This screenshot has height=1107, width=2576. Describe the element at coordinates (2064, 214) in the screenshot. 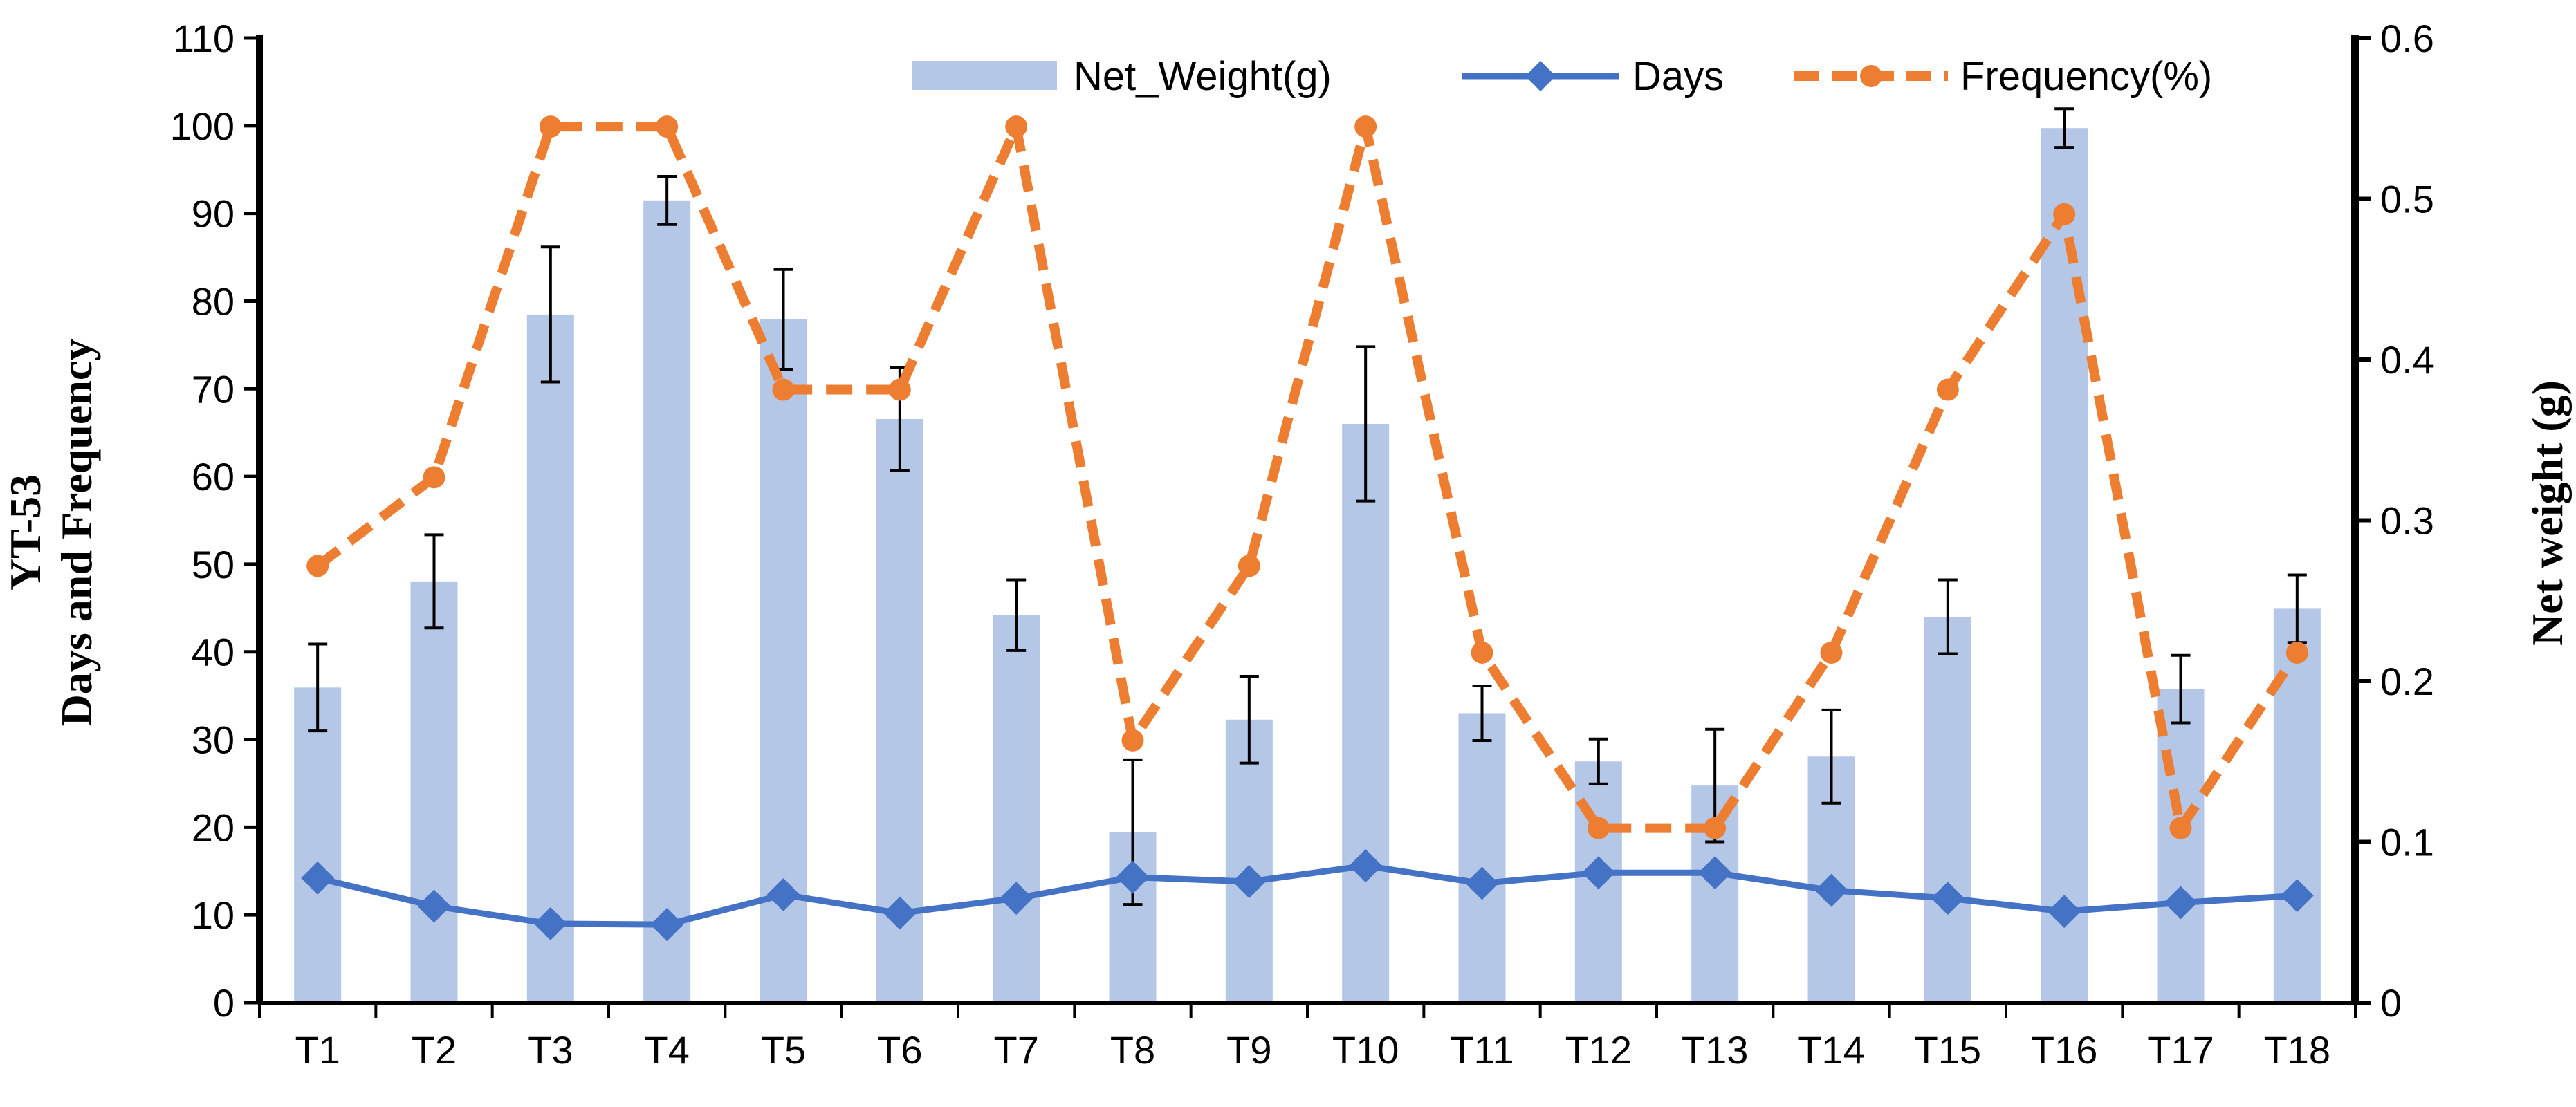

I see `frequency-marker-T16` at that location.